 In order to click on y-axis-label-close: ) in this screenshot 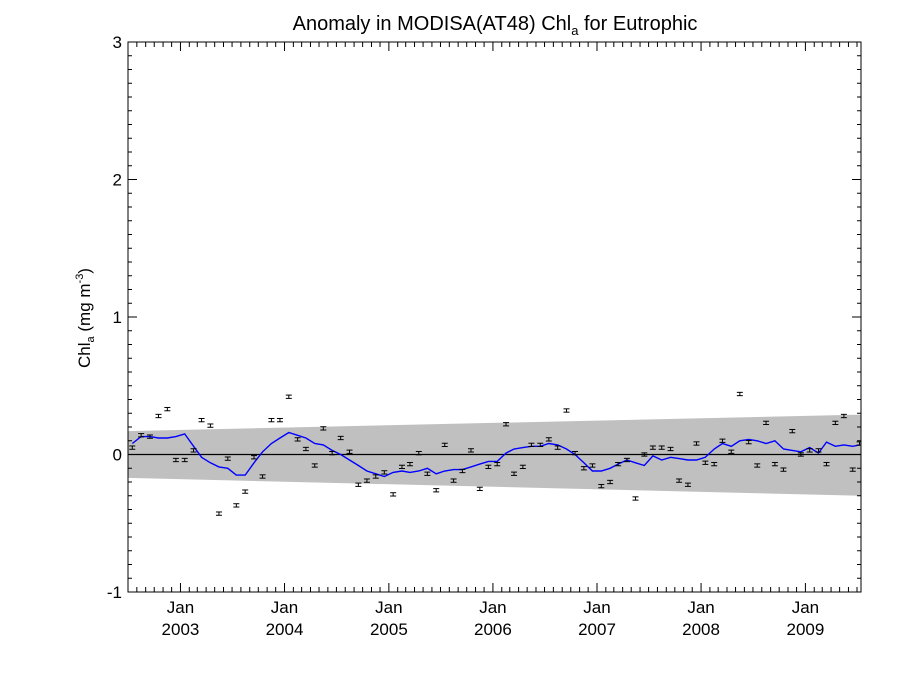, I will do `click(84, 271)`.